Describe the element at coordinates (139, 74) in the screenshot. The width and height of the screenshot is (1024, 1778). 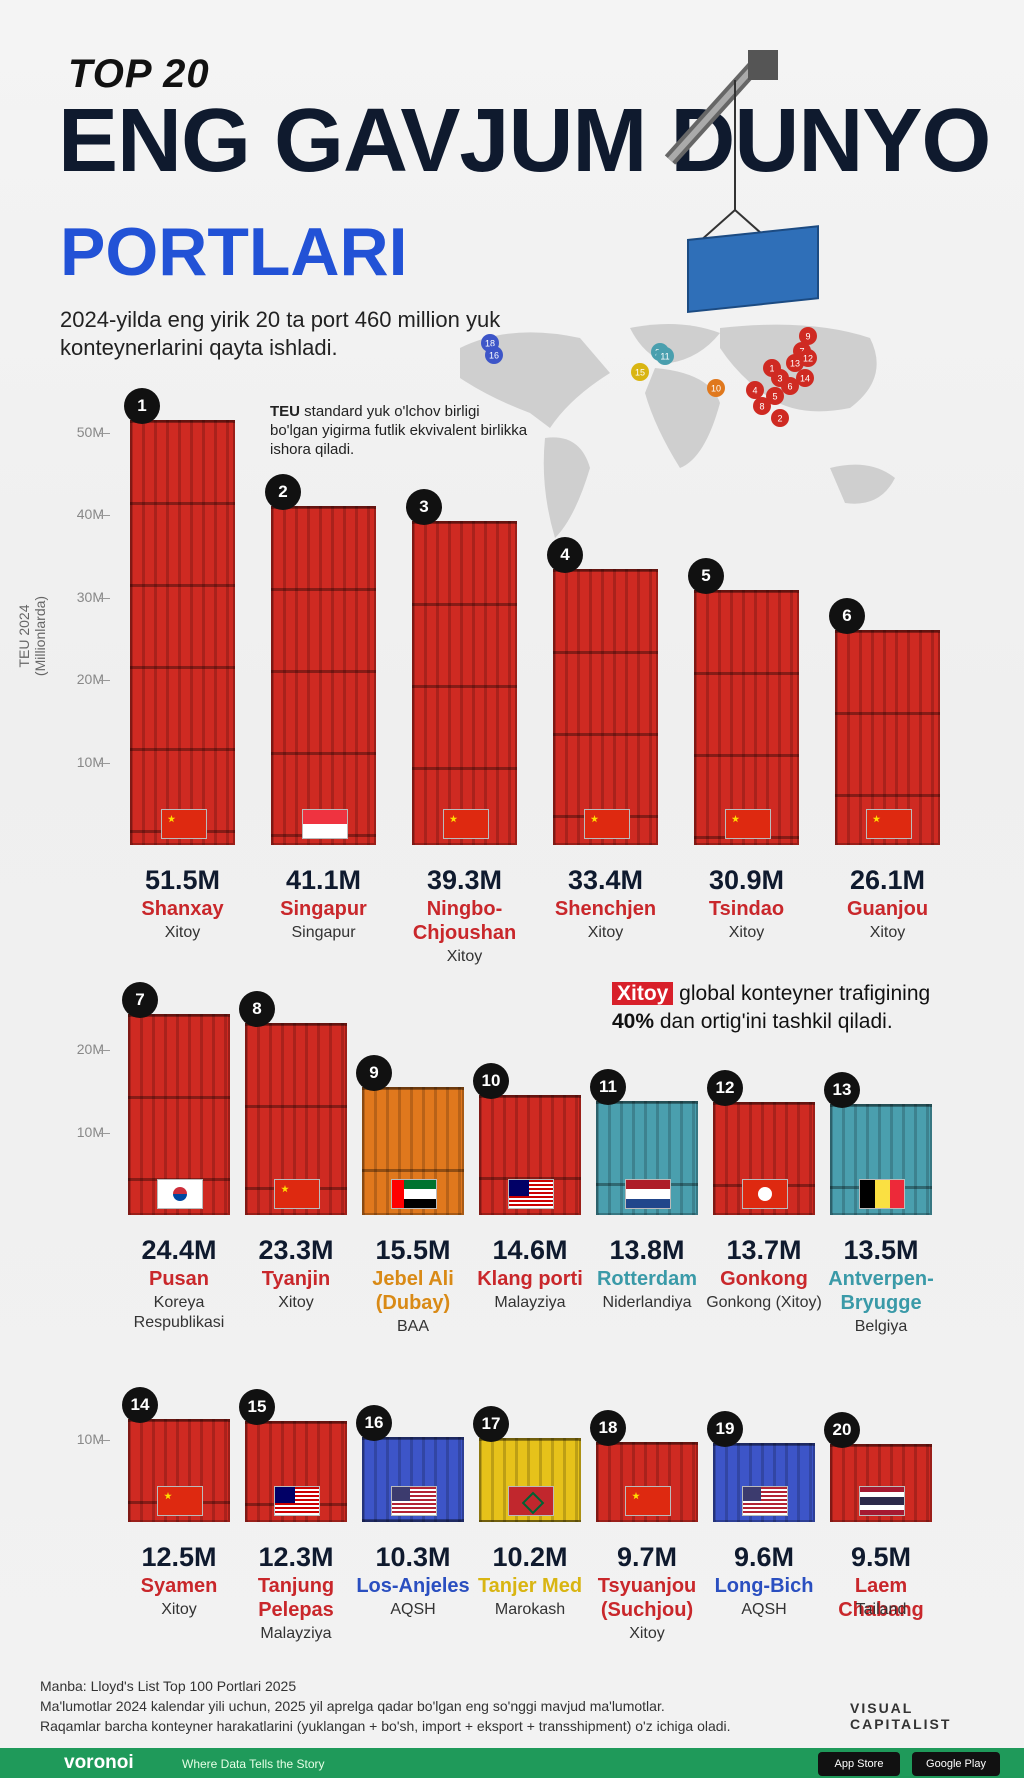
I see `kicker: TOP 20` at that location.